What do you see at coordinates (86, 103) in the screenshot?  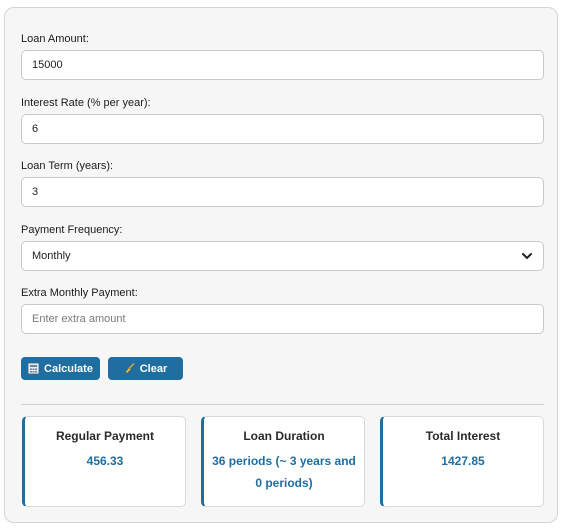 I see `interest-rate-label: Interest Rate (% per year):` at bounding box center [86, 103].